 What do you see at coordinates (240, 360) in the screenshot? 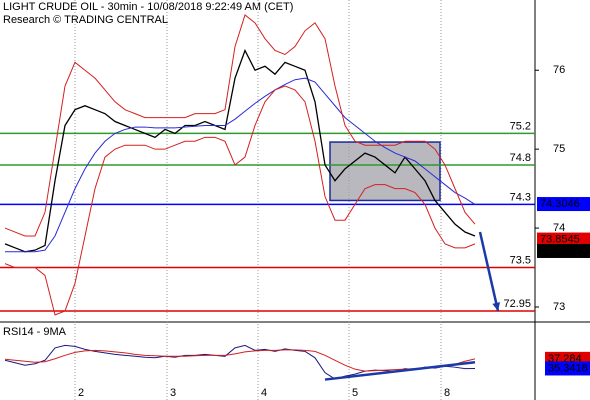
I see `rsi-line` at bounding box center [240, 360].